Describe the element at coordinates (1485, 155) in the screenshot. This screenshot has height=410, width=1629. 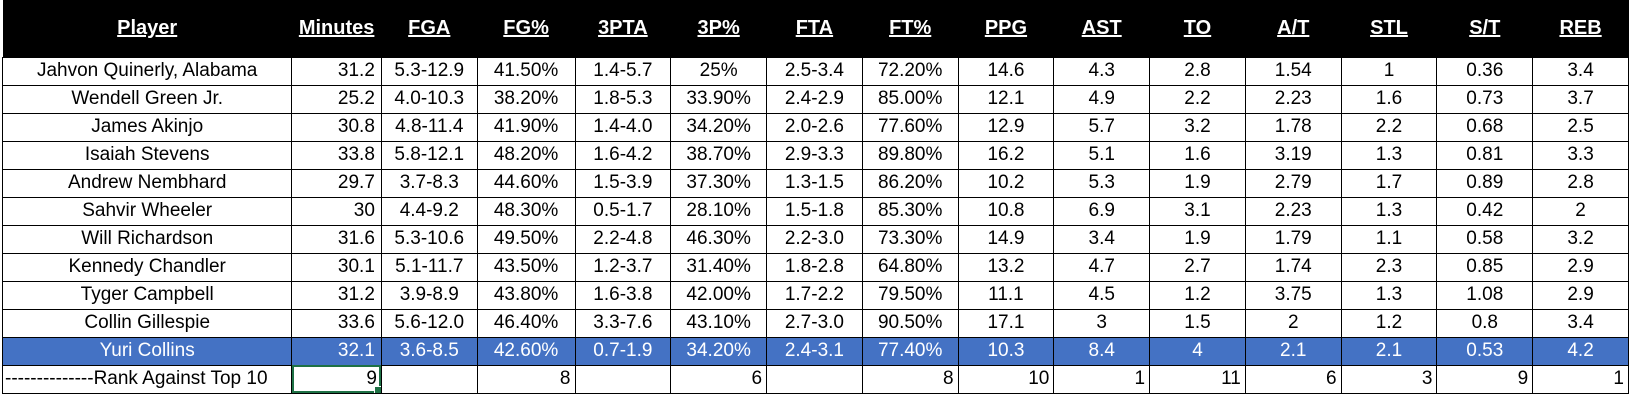
I see `cell-s-t: 0.81` at that location.